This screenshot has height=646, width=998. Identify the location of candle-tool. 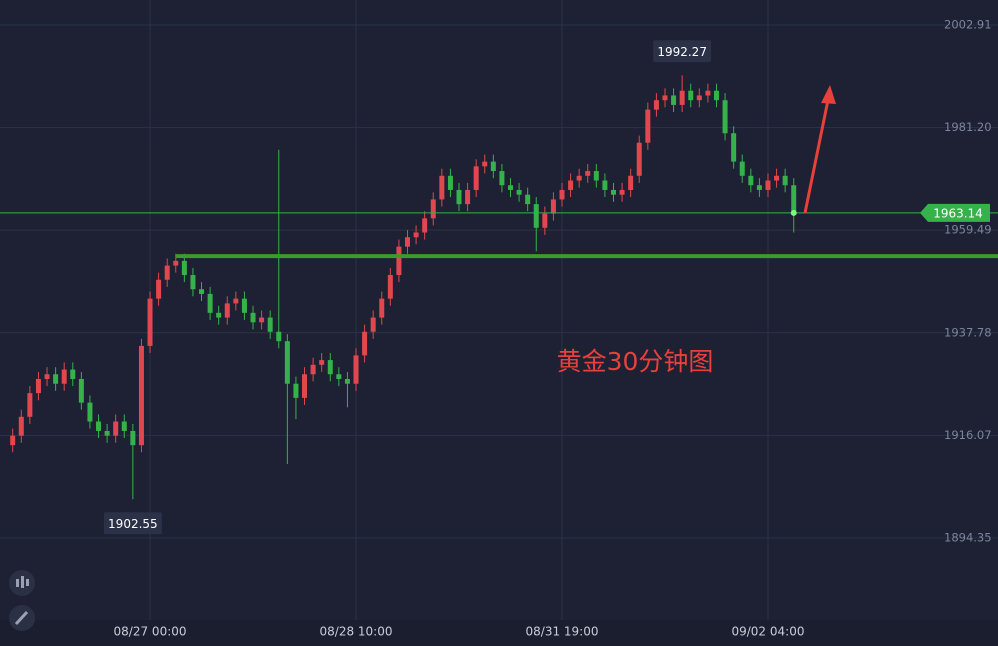
(22, 583).